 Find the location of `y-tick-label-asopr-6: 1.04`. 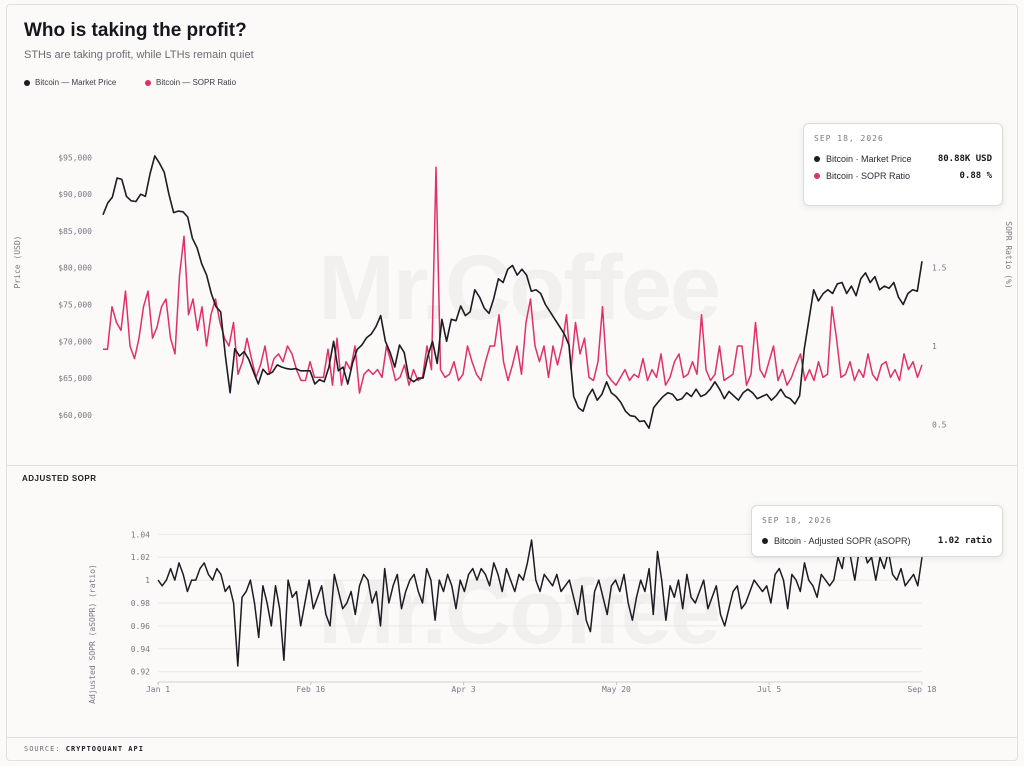

y-tick-label-asopr-6: 1.04 is located at coordinates (140, 534).